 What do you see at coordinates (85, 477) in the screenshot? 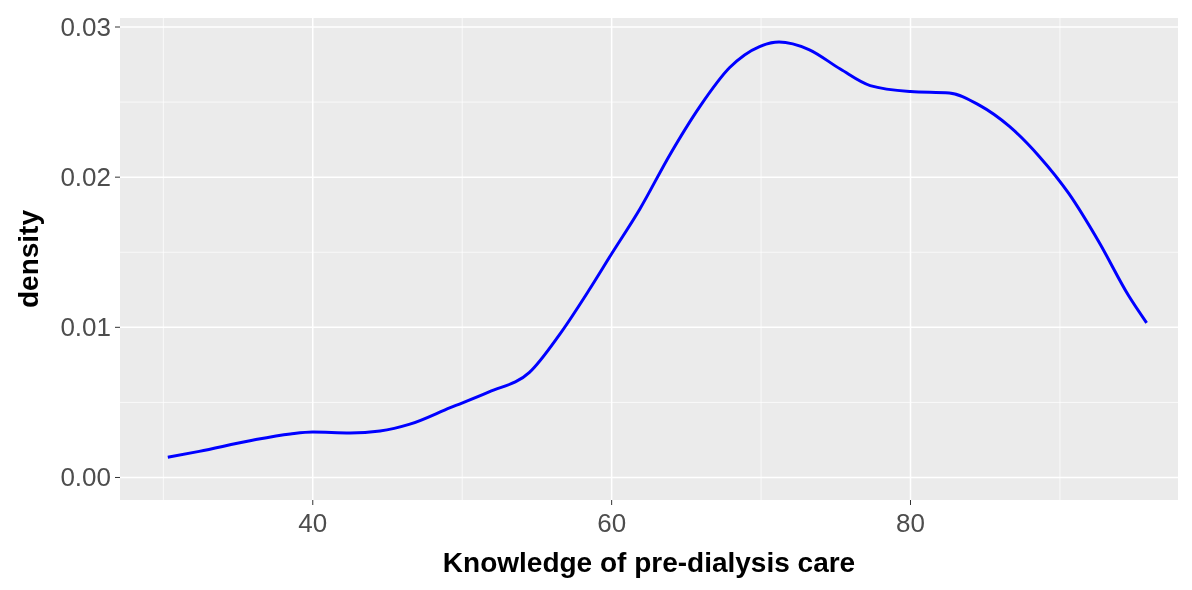
I see `y-tick-label: 0.00` at bounding box center [85, 477].